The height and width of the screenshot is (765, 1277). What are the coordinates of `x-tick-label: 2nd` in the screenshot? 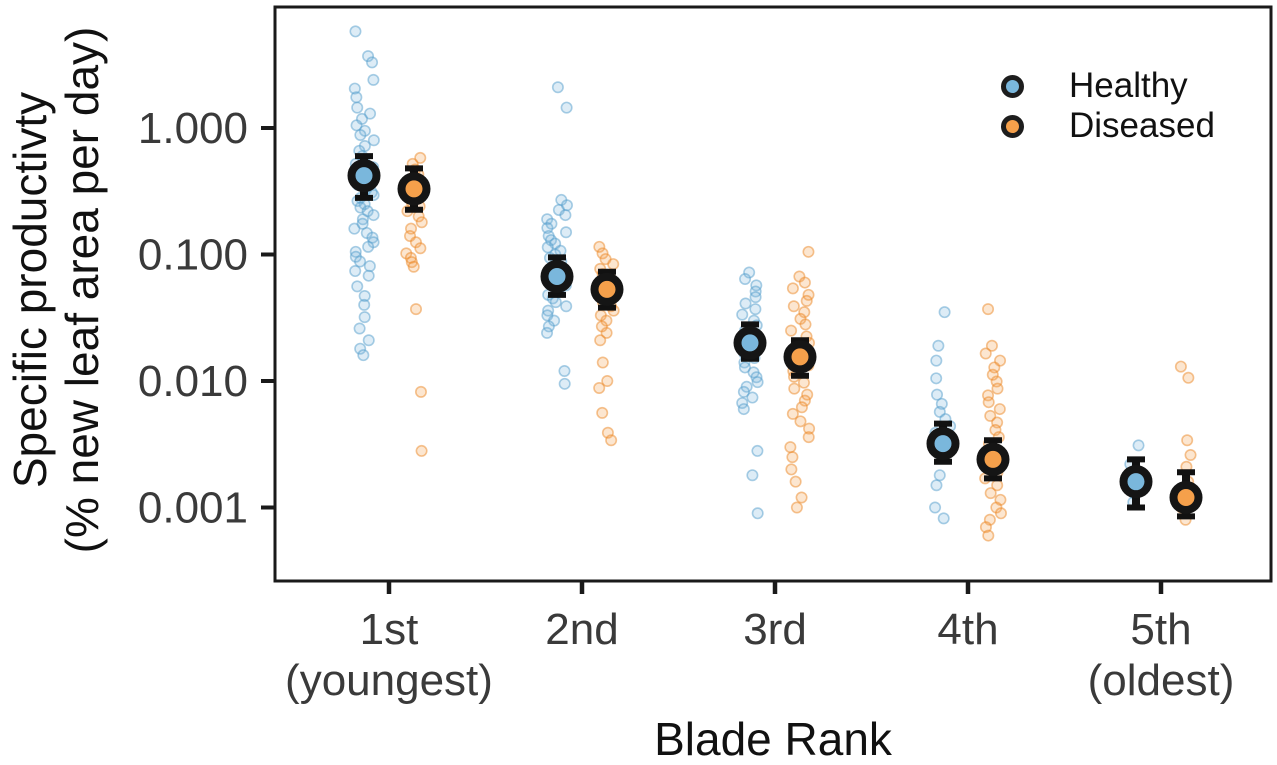 It's located at (581, 629).